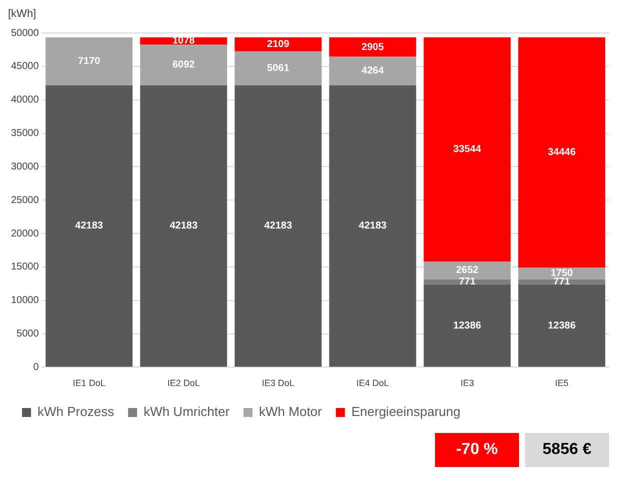 The width and height of the screenshot is (617, 495). Describe the element at coordinates (25, 134) in the screenshot. I see `y-tick-label: 35000` at that location.